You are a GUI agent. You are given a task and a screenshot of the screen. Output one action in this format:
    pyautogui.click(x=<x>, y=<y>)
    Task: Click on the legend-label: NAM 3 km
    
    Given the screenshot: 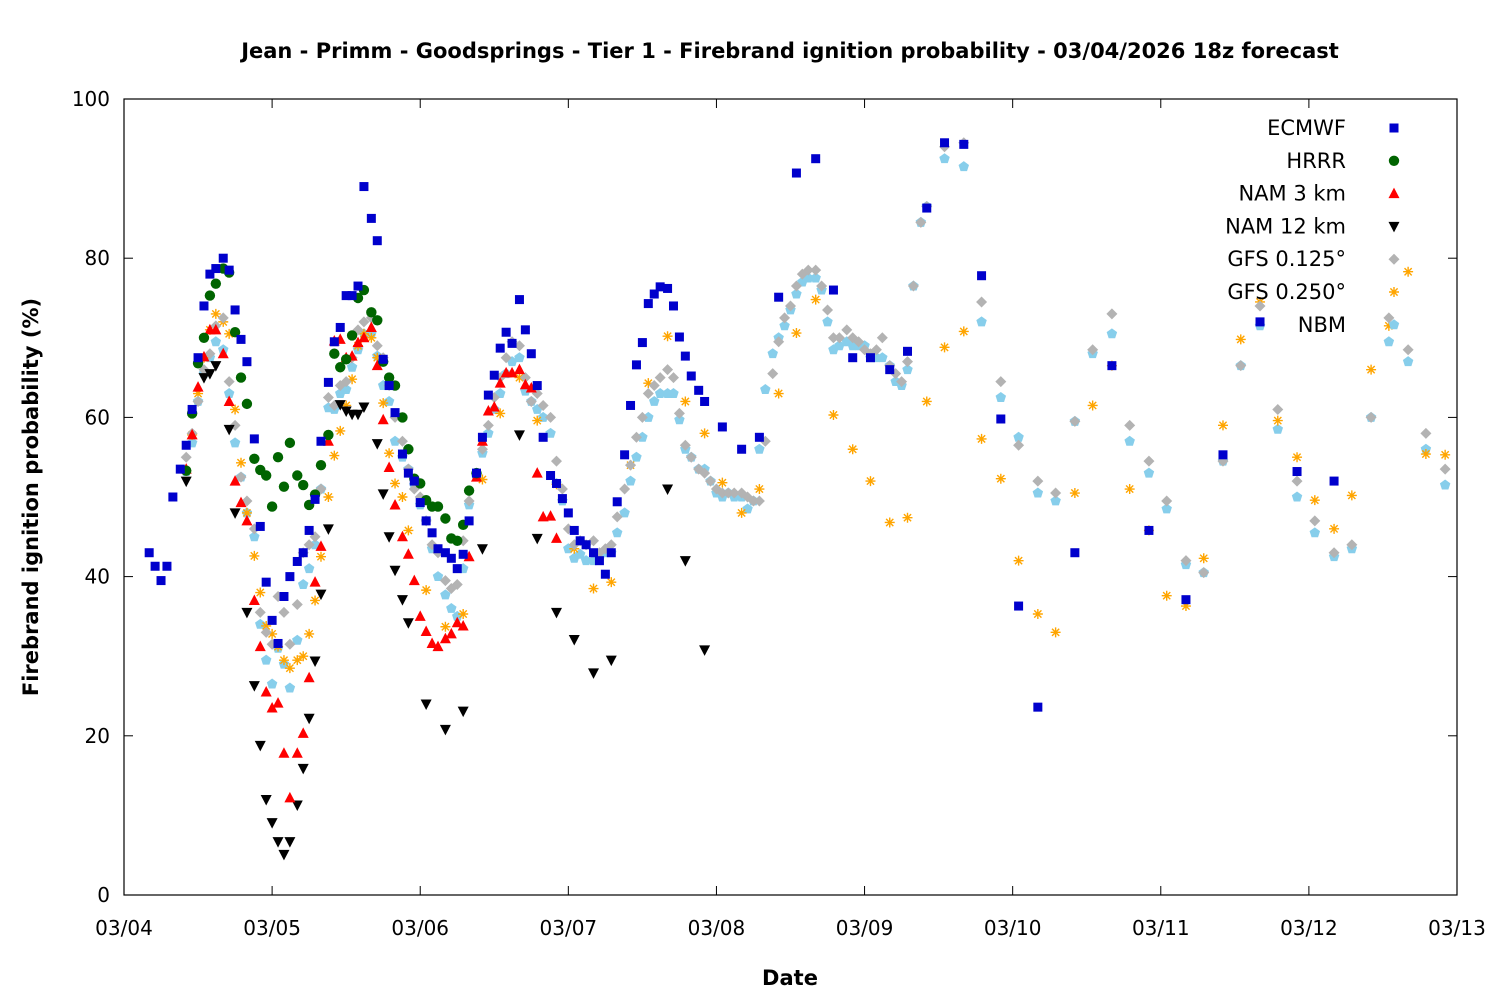 What is the action you would take?
    pyautogui.click(x=1292, y=194)
    